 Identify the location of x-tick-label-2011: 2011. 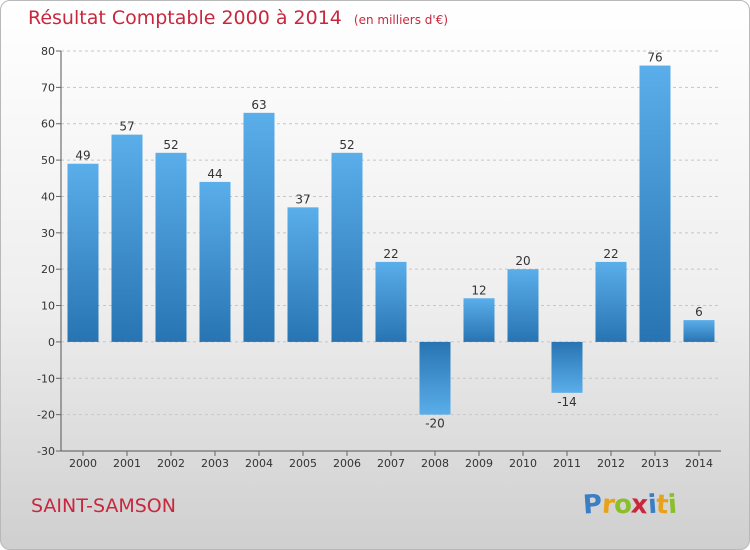
(567, 463).